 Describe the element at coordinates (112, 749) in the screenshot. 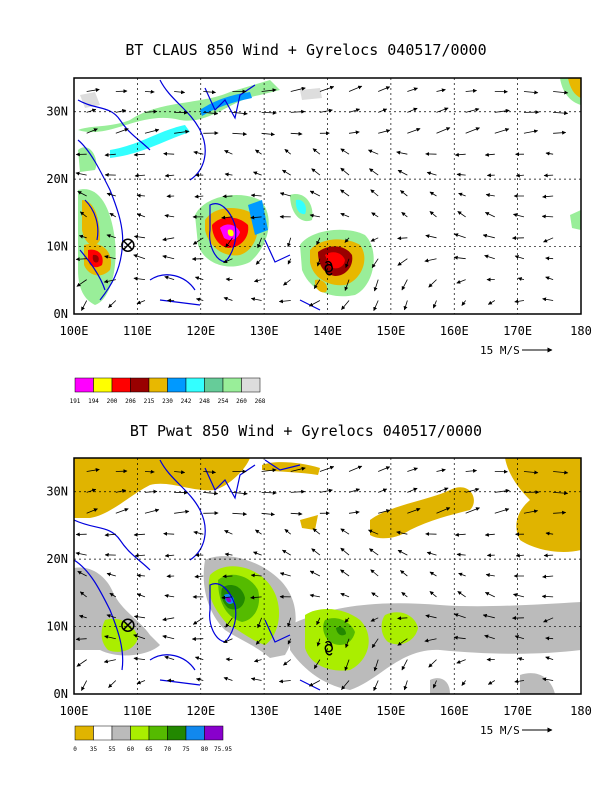

I see `legend-value: 55` at that location.